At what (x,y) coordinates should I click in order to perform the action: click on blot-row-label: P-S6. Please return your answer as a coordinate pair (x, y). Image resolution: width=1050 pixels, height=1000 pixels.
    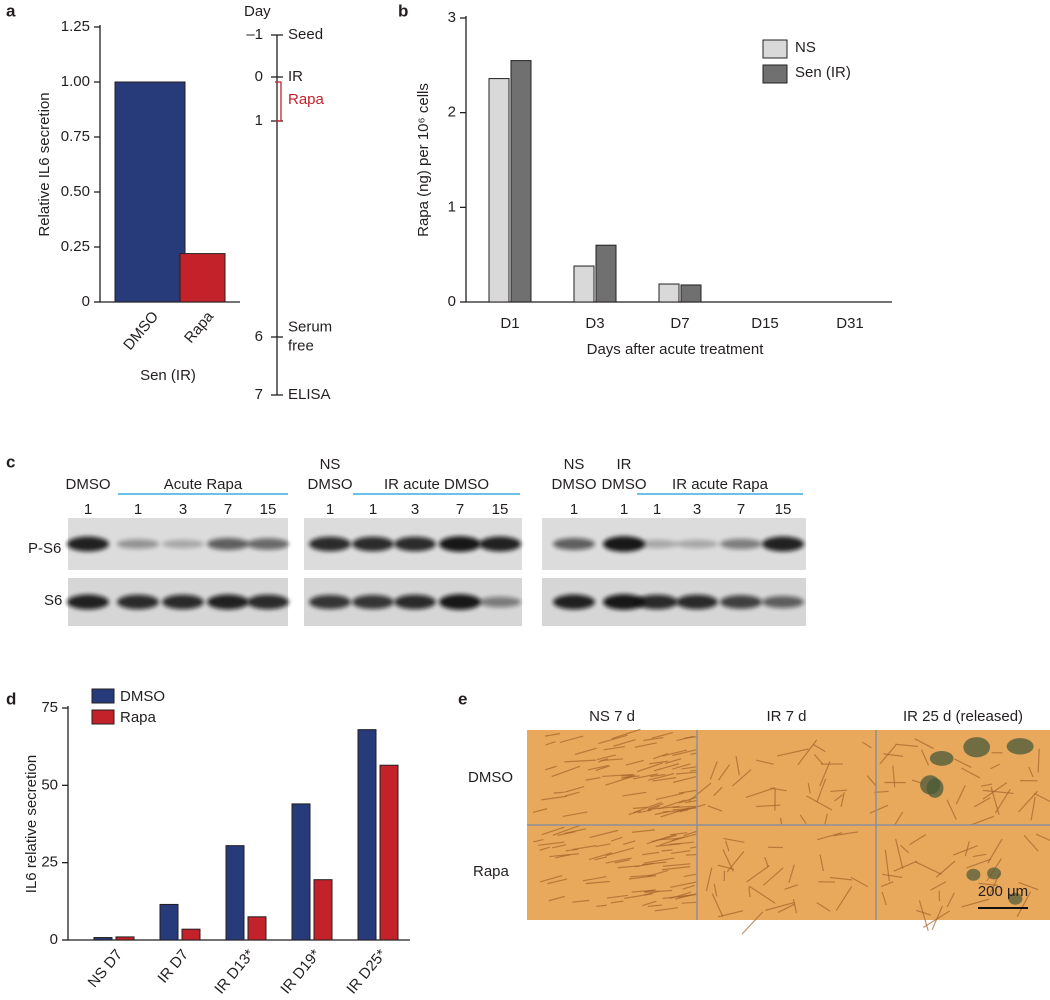
    Looking at the image, I should click on (44, 548).